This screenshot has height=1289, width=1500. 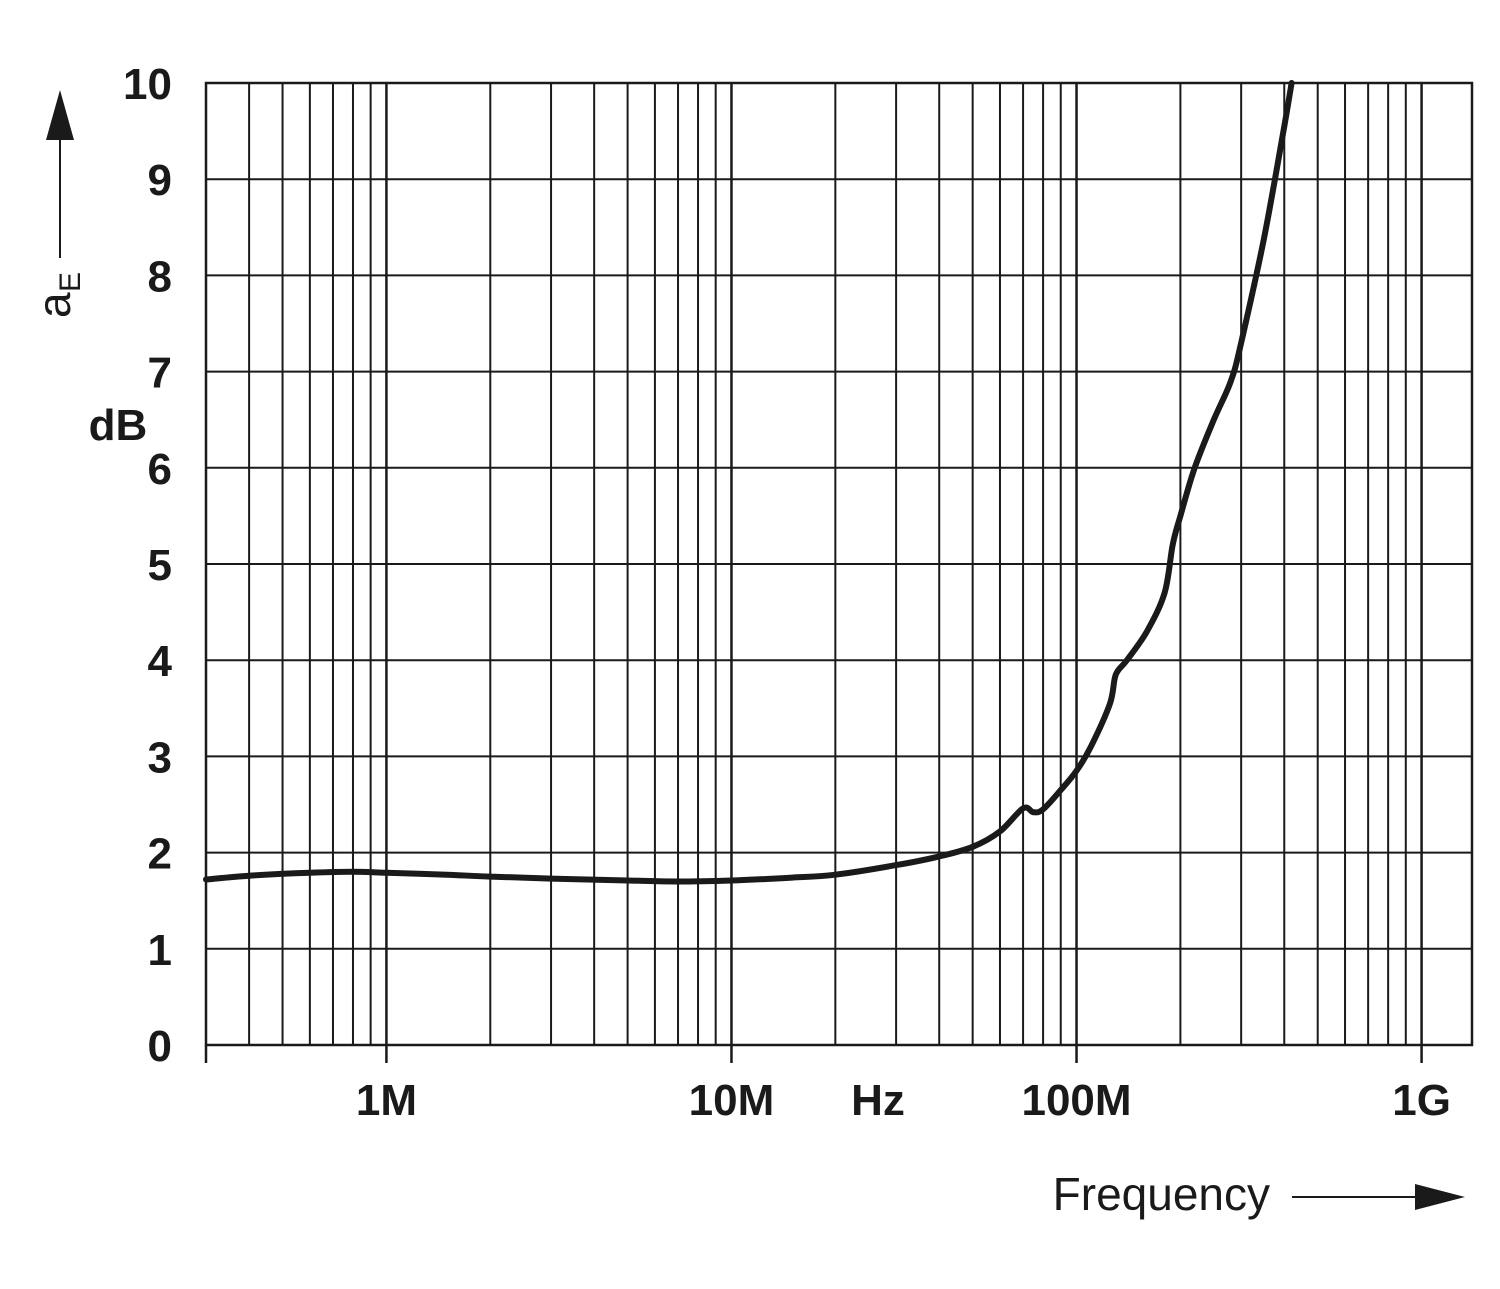 I want to click on y-axis-label: a E, so click(x=57, y=295).